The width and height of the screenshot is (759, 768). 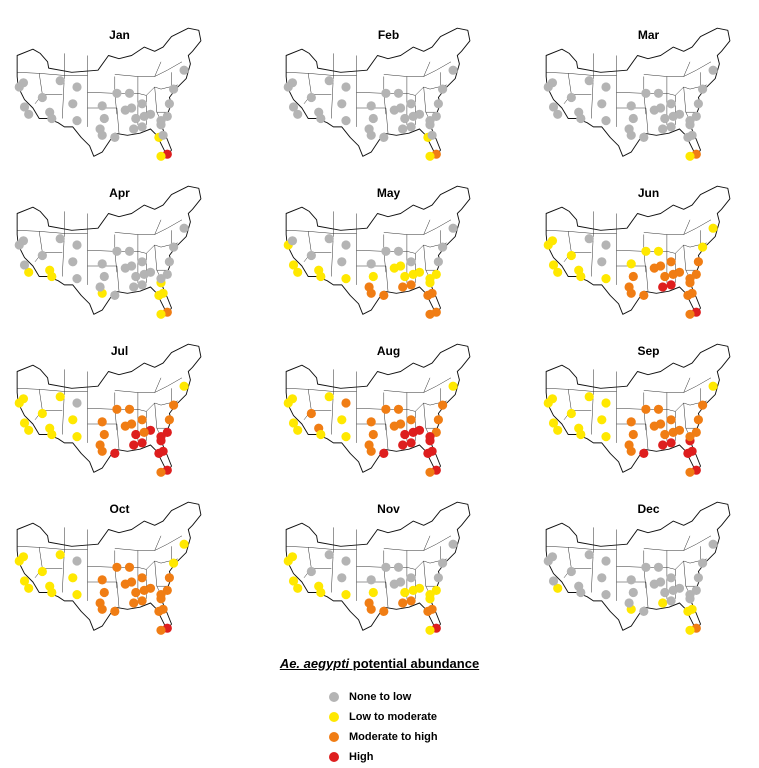 I want to click on month-label: Feb, so click(x=388, y=35).